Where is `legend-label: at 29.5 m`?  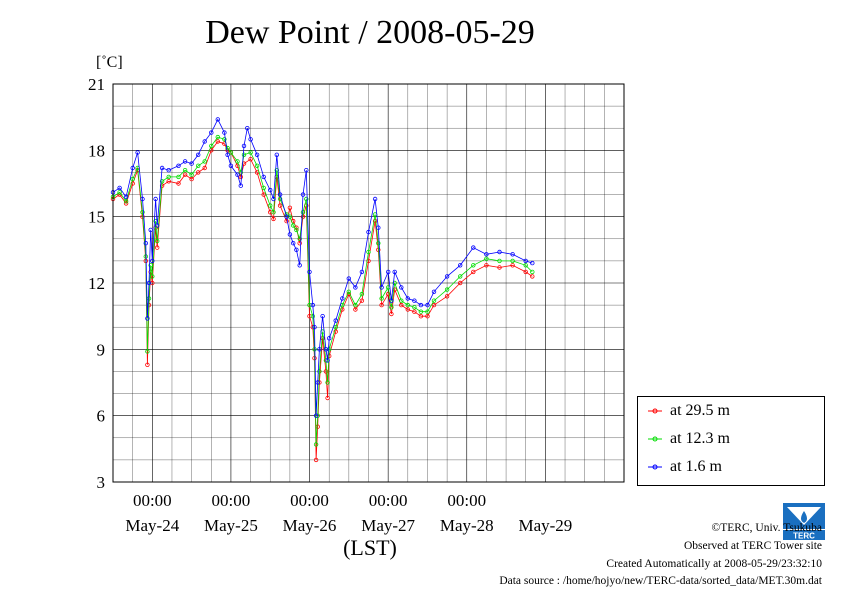
legend-label: at 29.5 m is located at coordinates (700, 410).